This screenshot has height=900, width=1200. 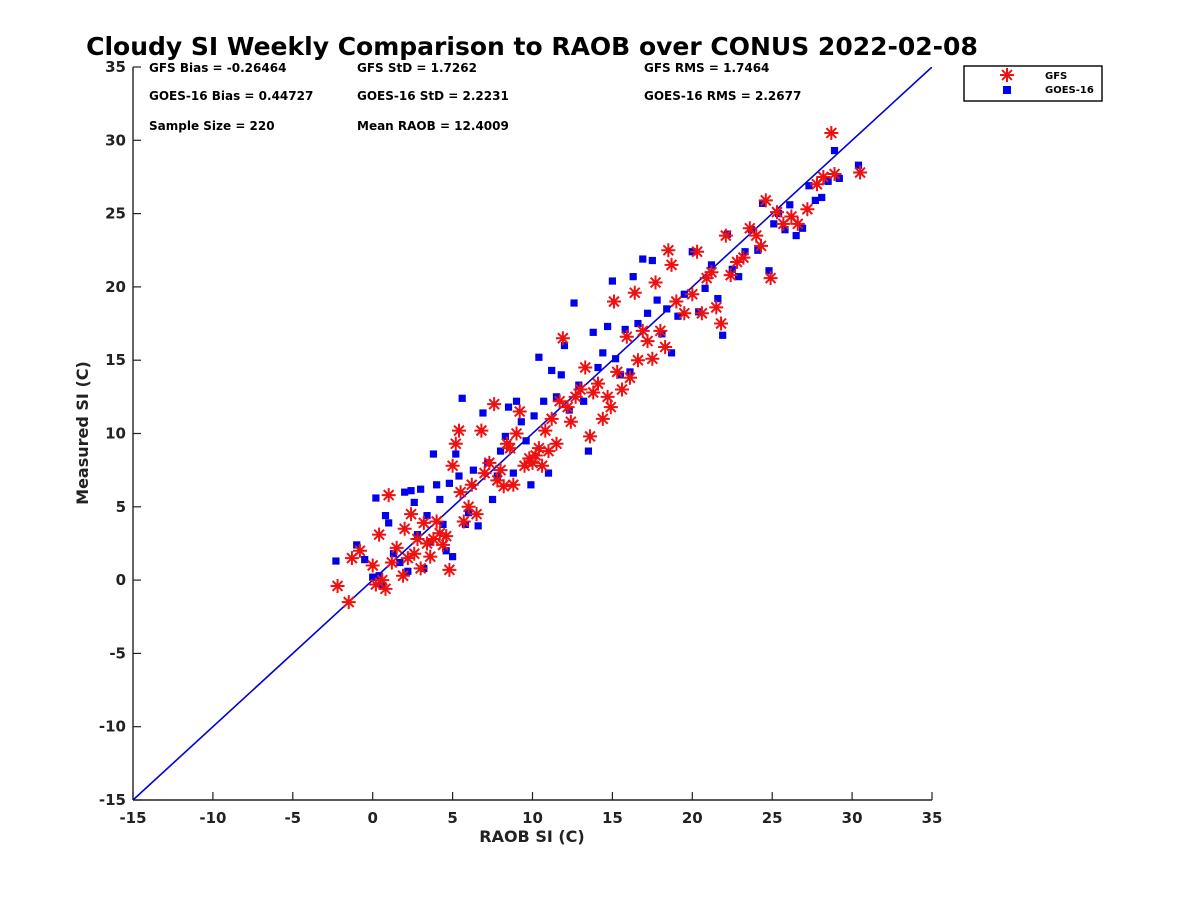 I want to click on y-tick-label: 30, so click(x=115, y=140).